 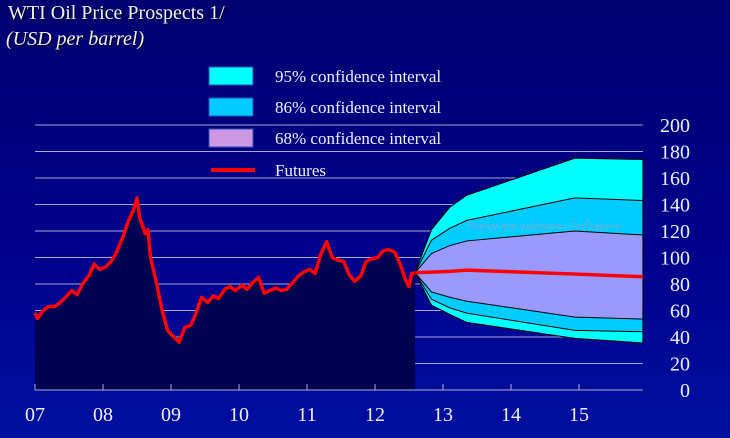 What do you see at coordinates (358, 107) in the screenshot?
I see `legend-label: 86% confidence interval` at bounding box center [358, 107].